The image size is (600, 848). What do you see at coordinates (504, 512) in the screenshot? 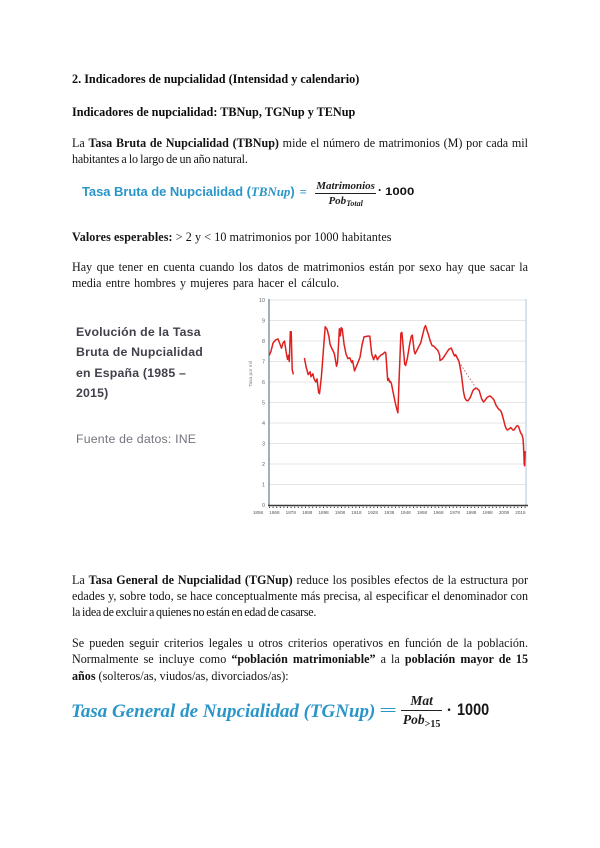
I see `svg-text: 2008` at bounding box center [504, 512].